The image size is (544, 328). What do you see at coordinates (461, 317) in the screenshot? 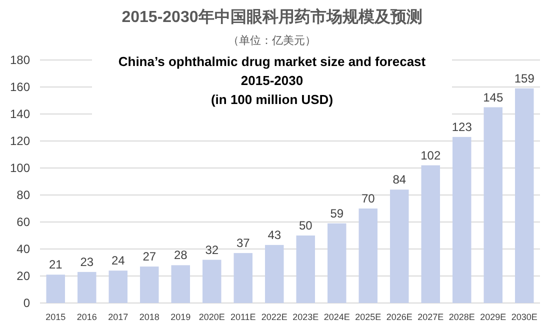
I see `x-tick-label: 2028E` at bounding box center [461, 317].